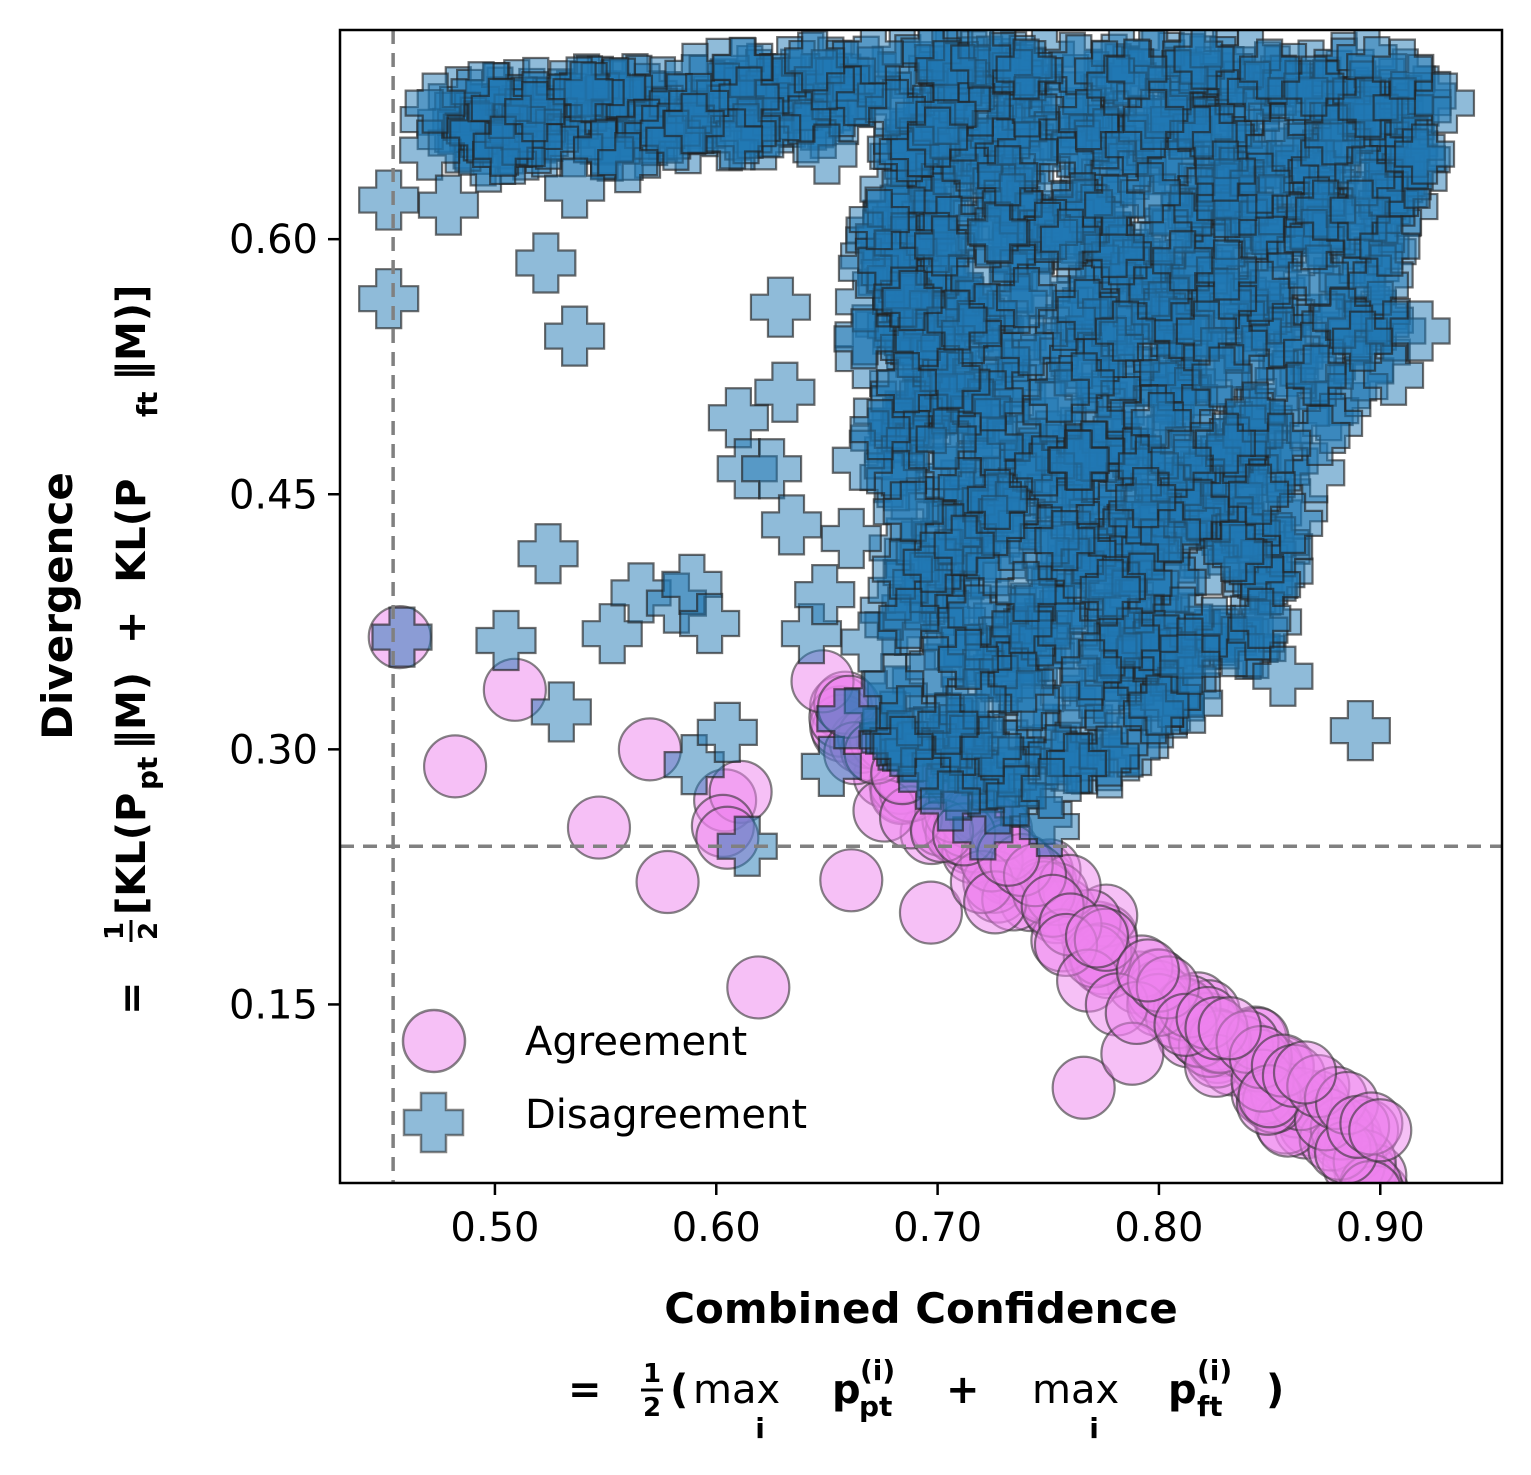 This screenshot has height=1475, width=1531. I want to click on x-formula-sup-1: (i), so click(877, 1370).